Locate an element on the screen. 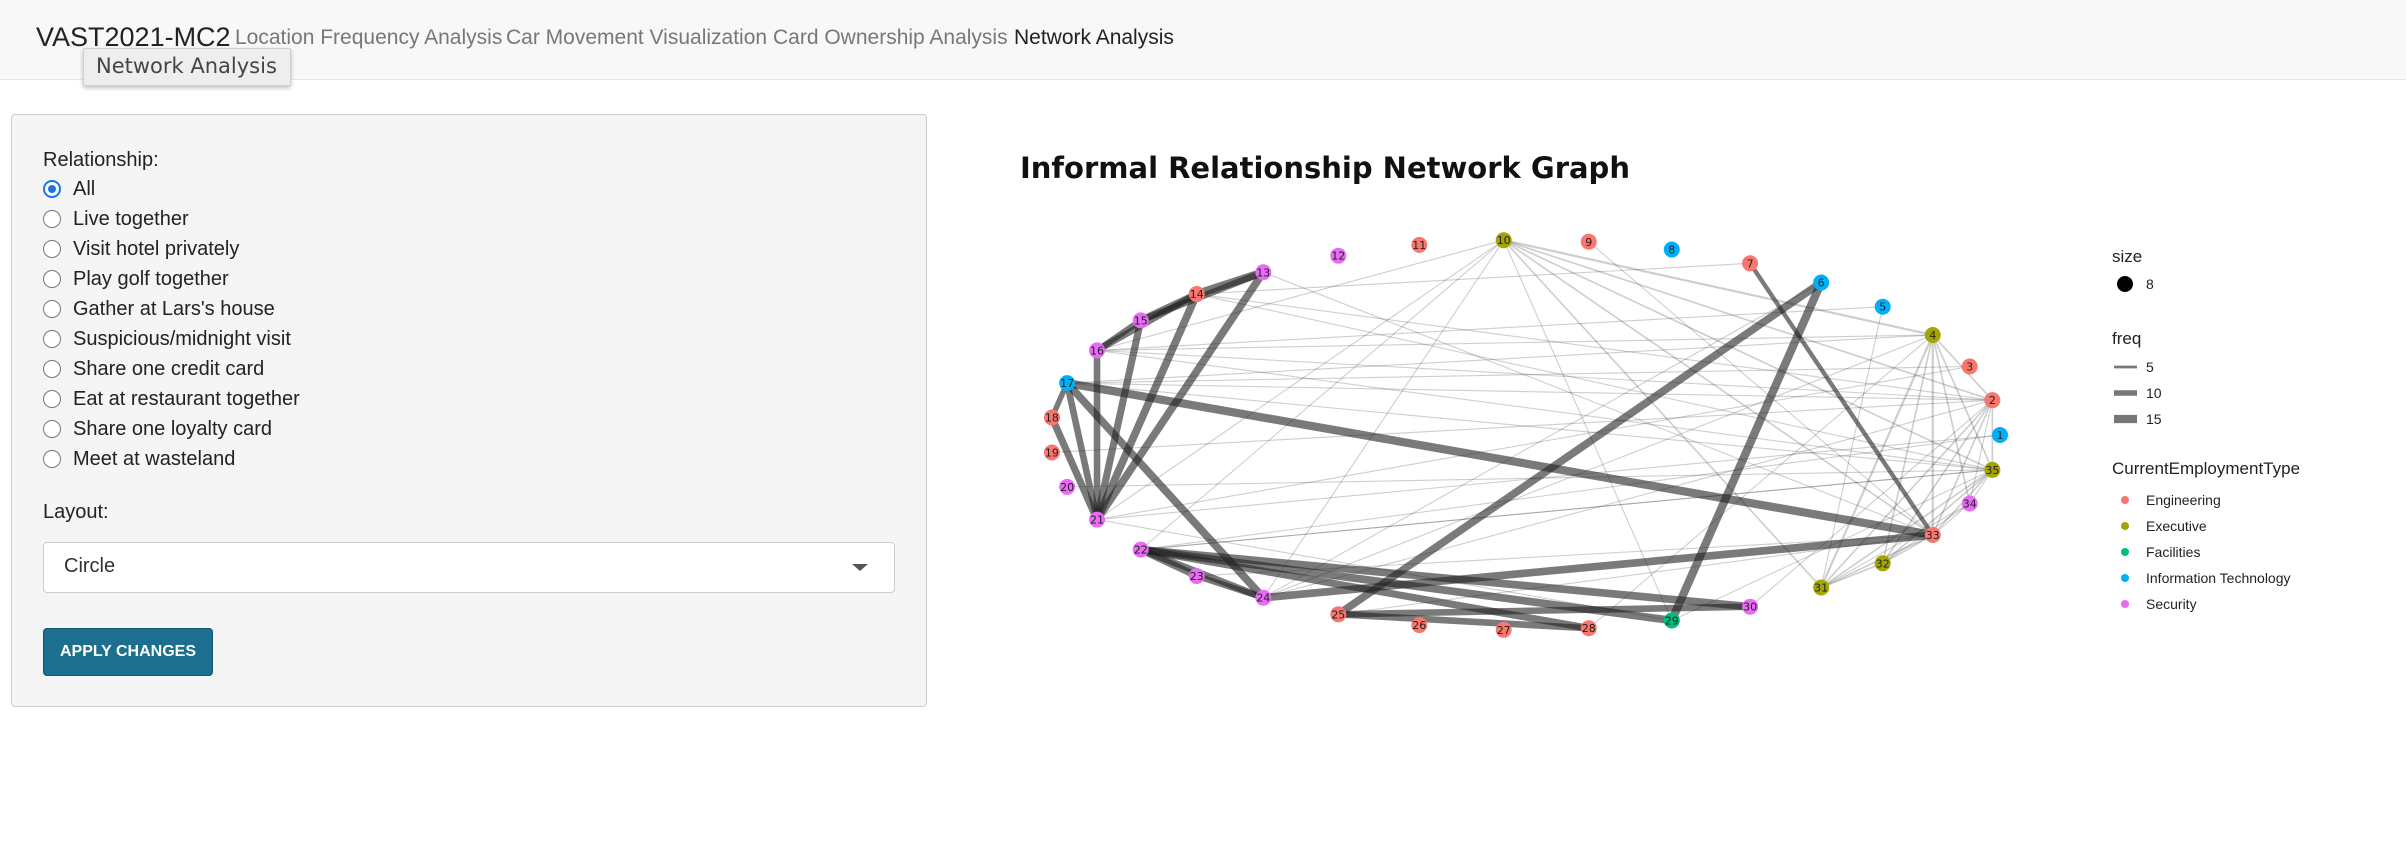 The image size is (2406, 854). radio-option: Share one credit card is located at coordinates (153, 369).